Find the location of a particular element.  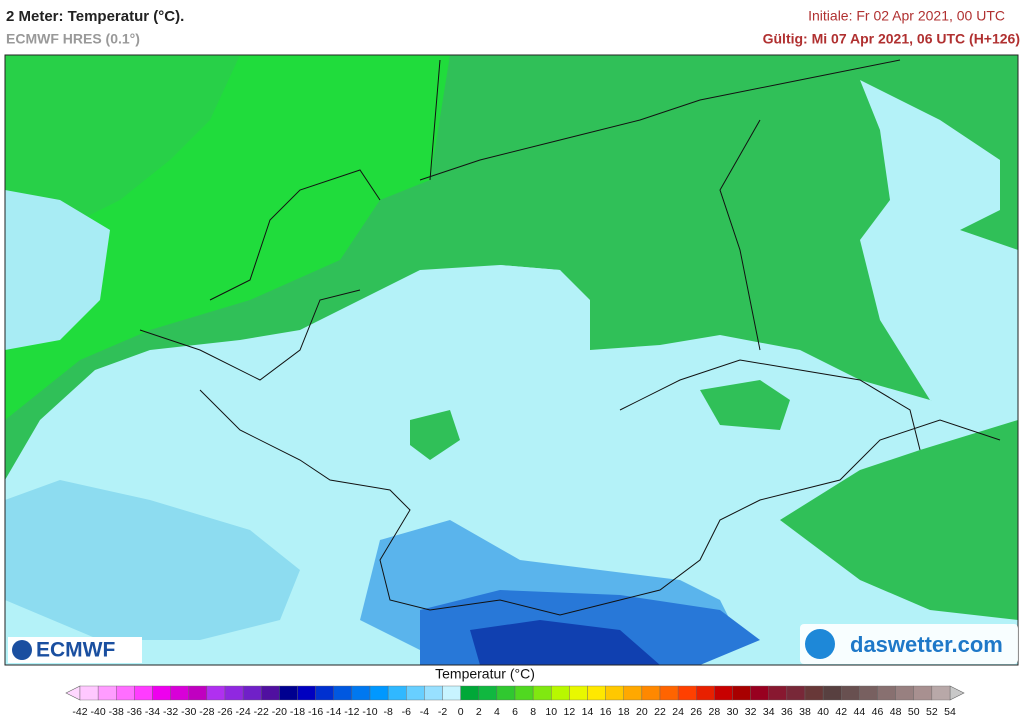

ecmwf-text: ECMWF is located at coordinates (75, 650).